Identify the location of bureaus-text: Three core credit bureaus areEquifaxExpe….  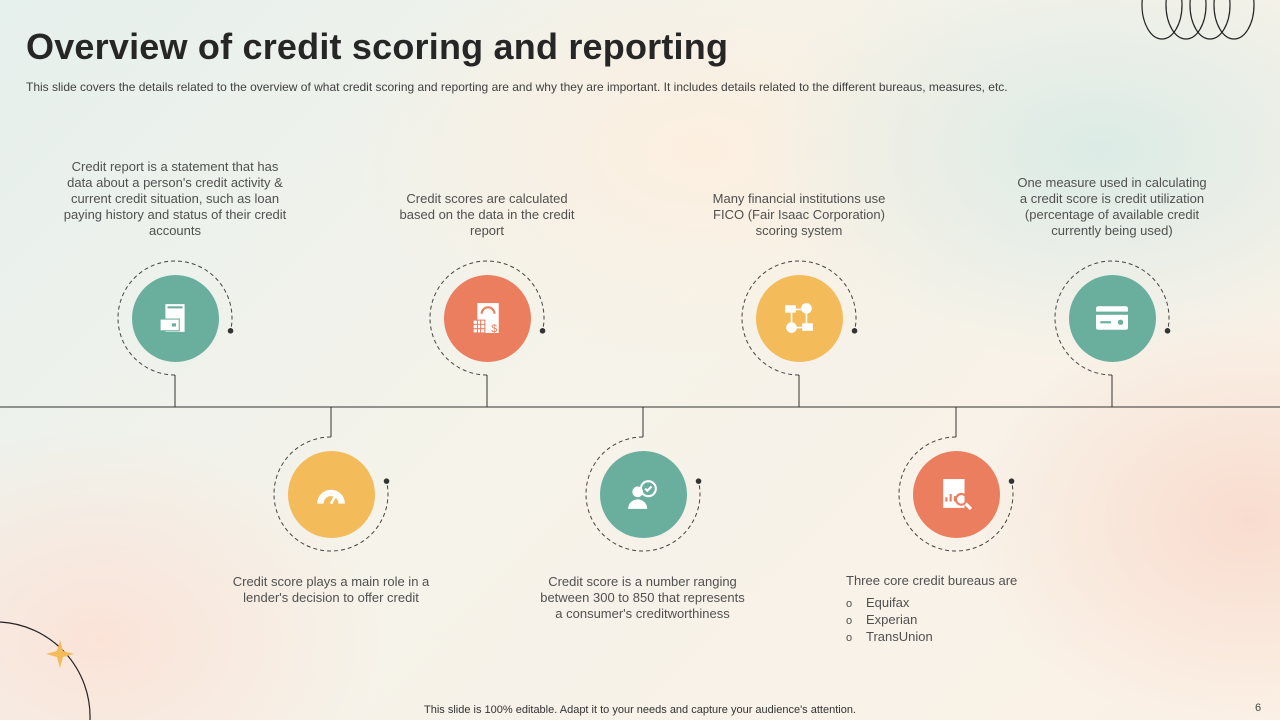
(931, 609).